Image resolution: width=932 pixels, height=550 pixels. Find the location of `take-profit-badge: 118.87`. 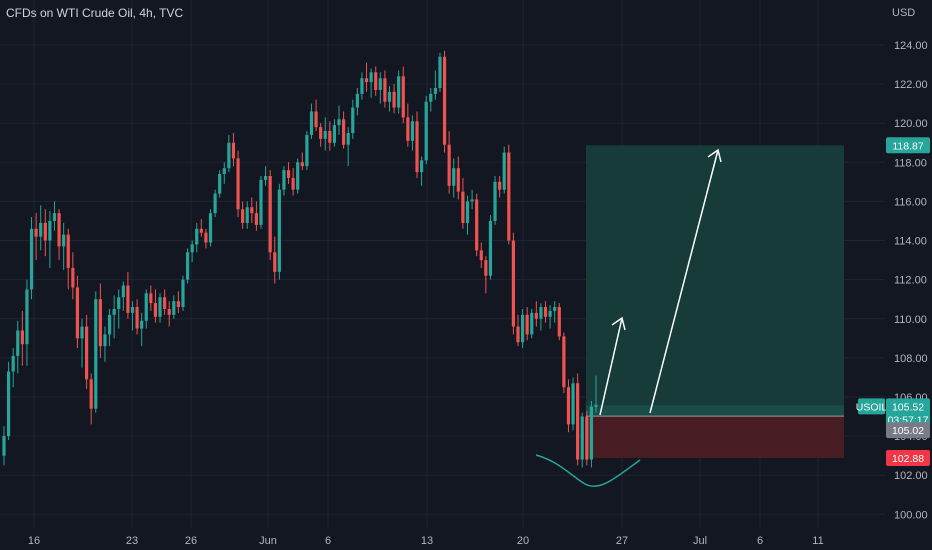

take-profit-badge: 118.87 is located at coordinates (908, 145).